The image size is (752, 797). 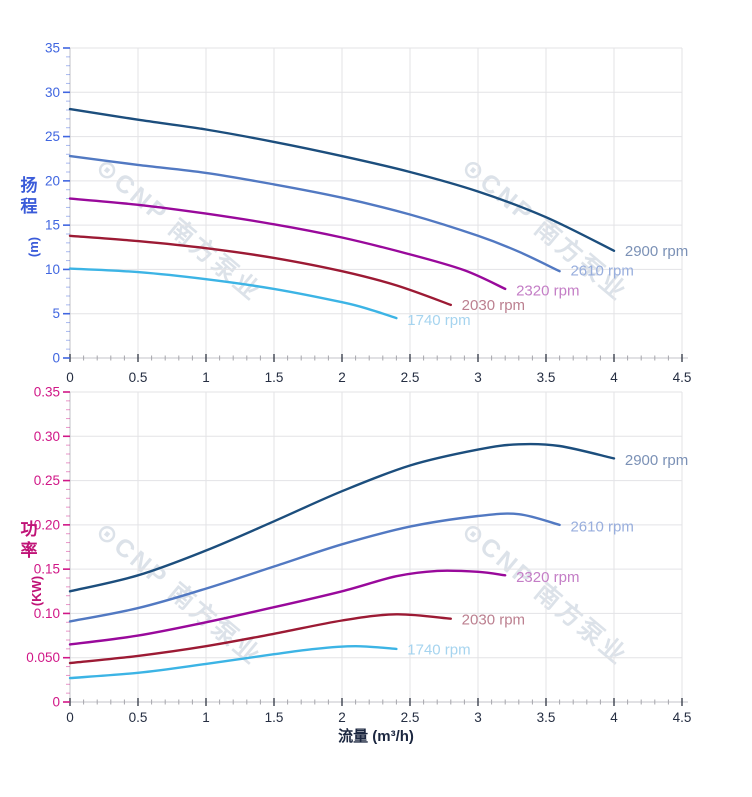 What do you see at coordinates (52, 269) in the screenshot?
I see `y-tick-label: 10` at bounding box center [52, 269].